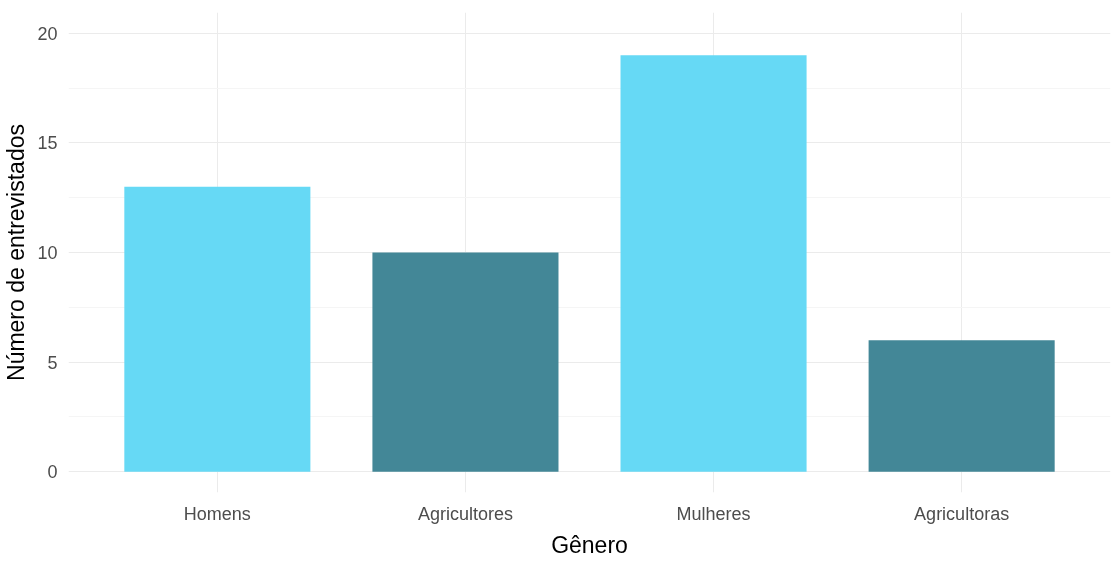 This screenshot has height=564, width=1120. What do you see at coordinates (47, 33) in the screenshot?
I see `y-tick-label: 20` at bounding box center [47, 33].